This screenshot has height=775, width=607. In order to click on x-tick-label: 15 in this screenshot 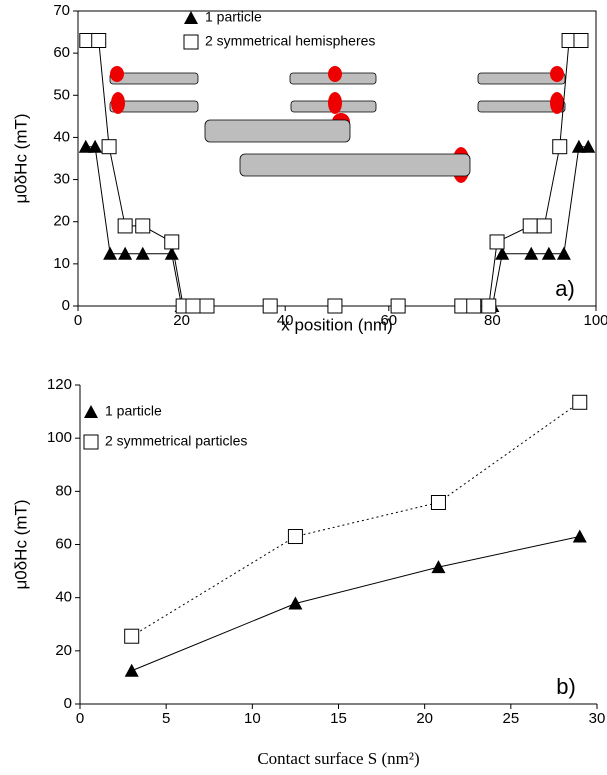, I will do `click(338, 718)`.